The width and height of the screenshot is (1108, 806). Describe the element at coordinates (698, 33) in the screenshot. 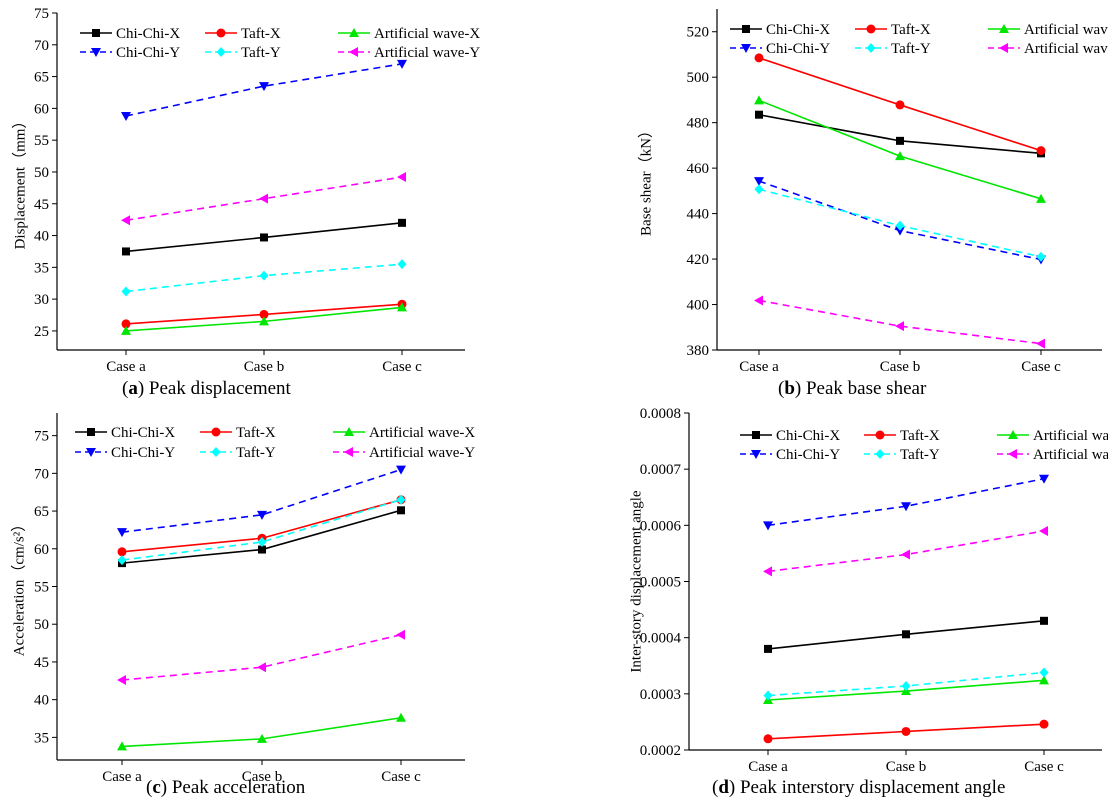

I see `y-tick-label: 520` at that location.